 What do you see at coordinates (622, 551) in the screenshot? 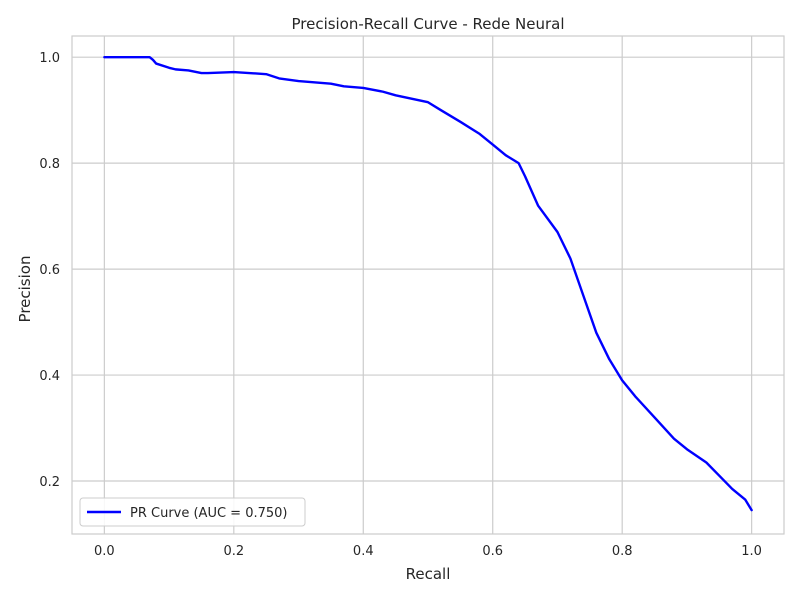
I see `x-tick-label: 0.8` at bounding box center [622, 551].